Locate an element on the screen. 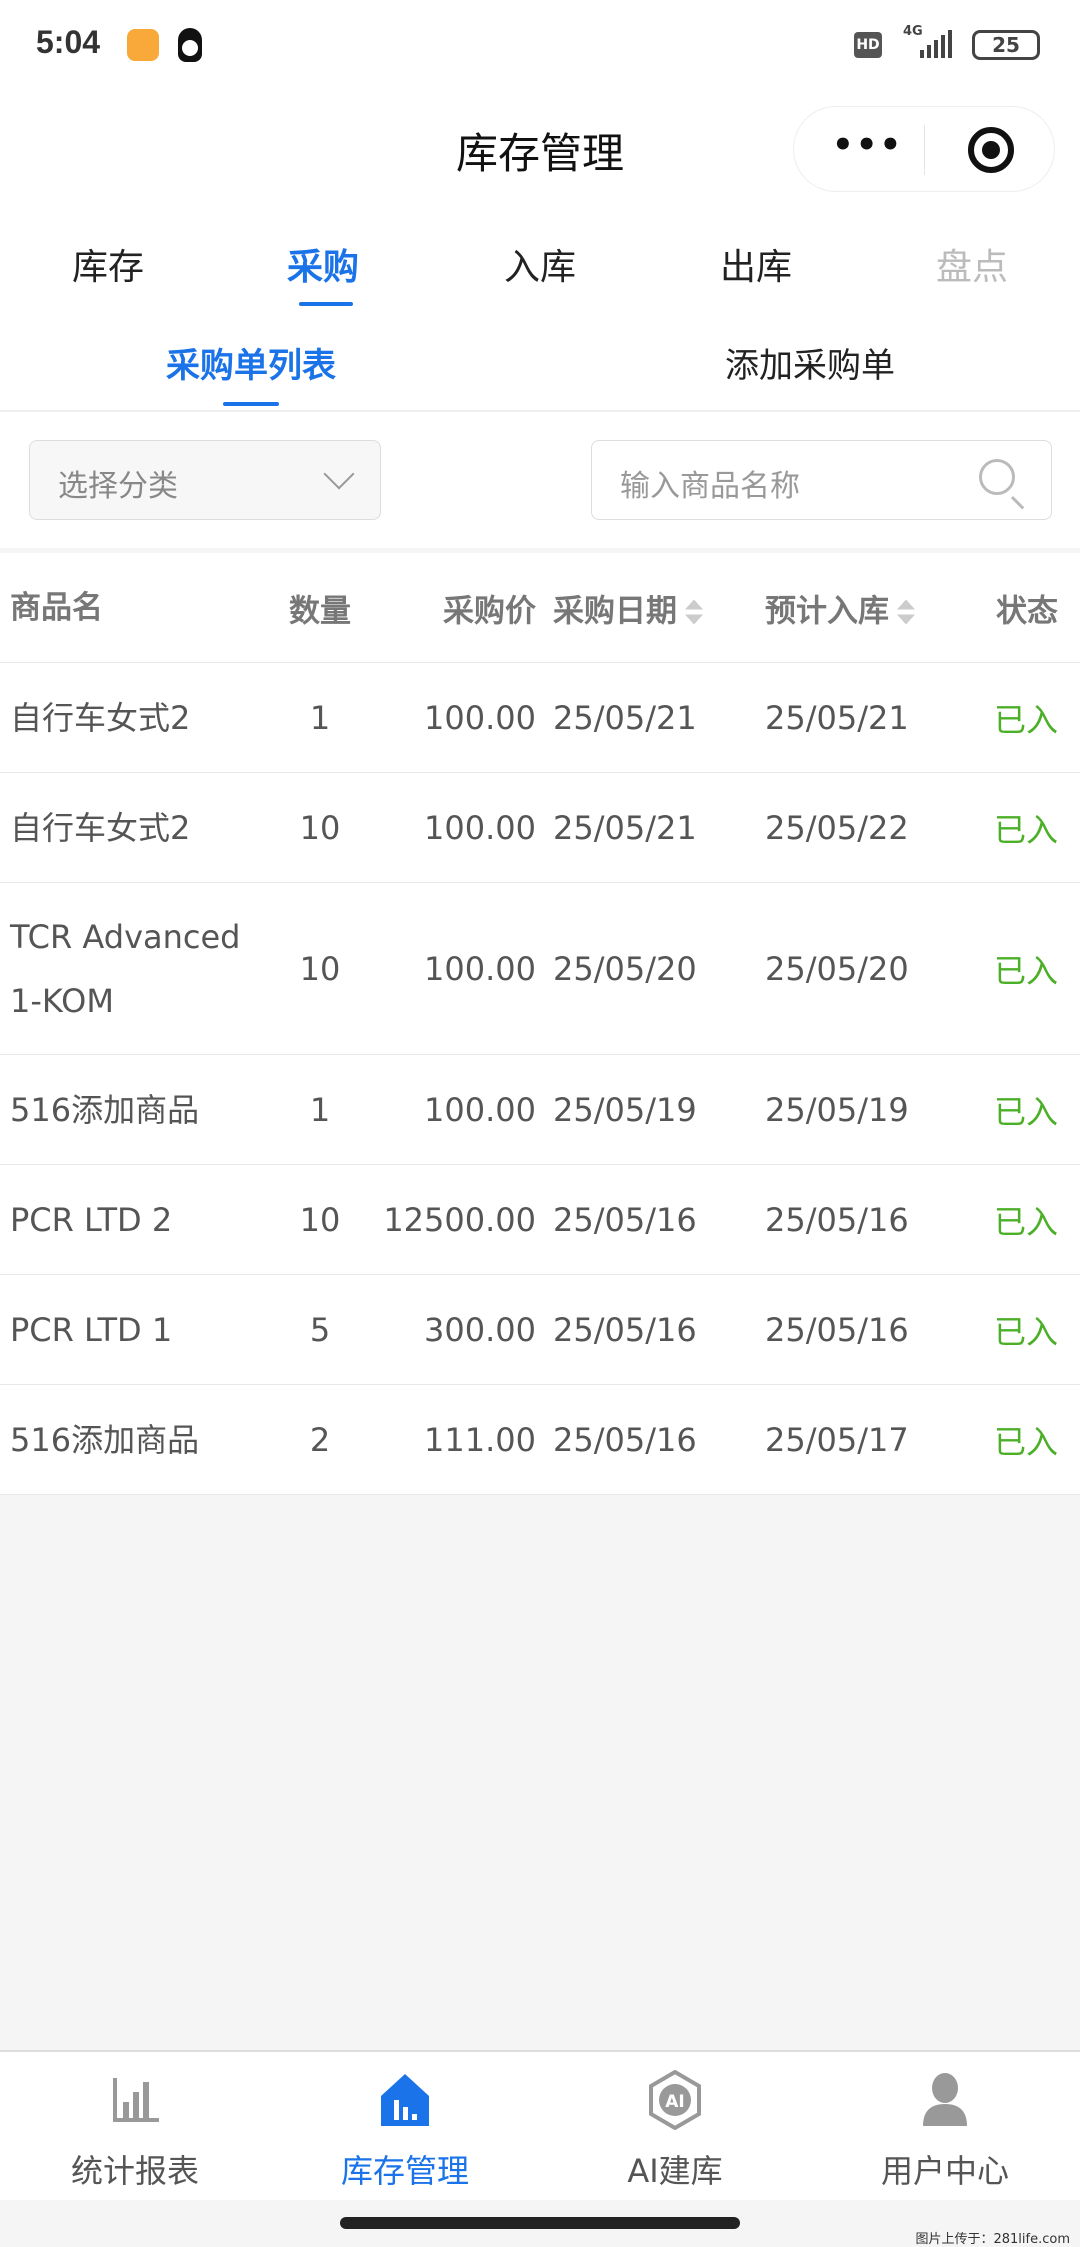  nav-inventory: 库存管理 is located at coordinates (405, 2131).